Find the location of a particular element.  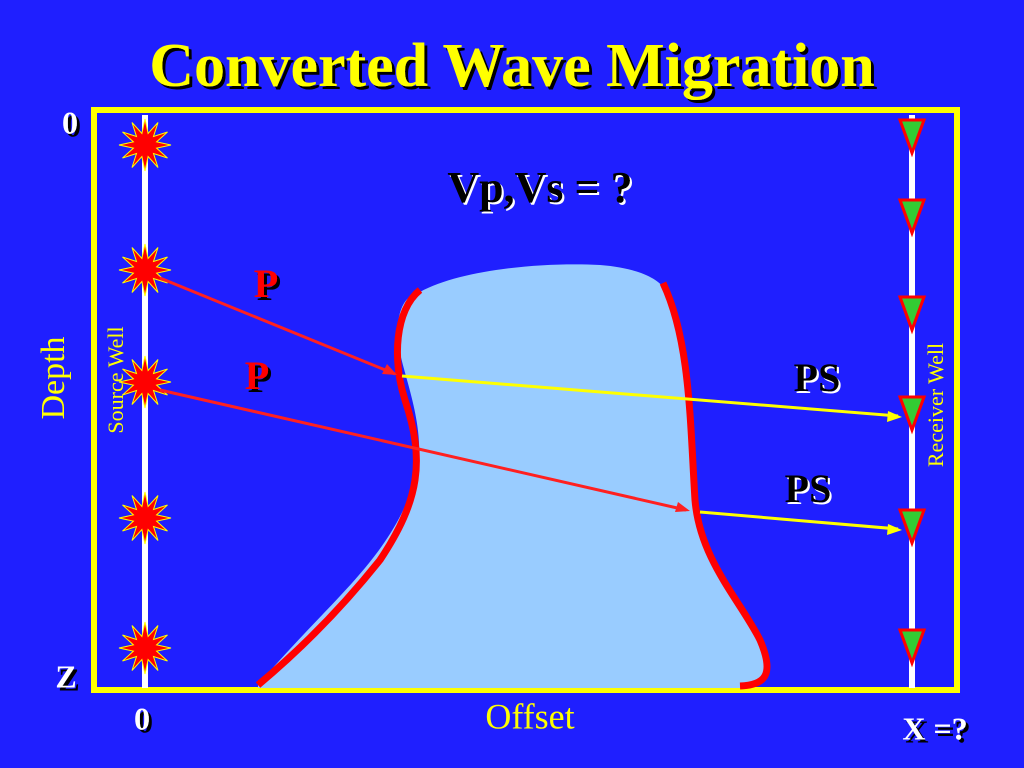

offset-label: Offset is located at coordinates (529, 716).